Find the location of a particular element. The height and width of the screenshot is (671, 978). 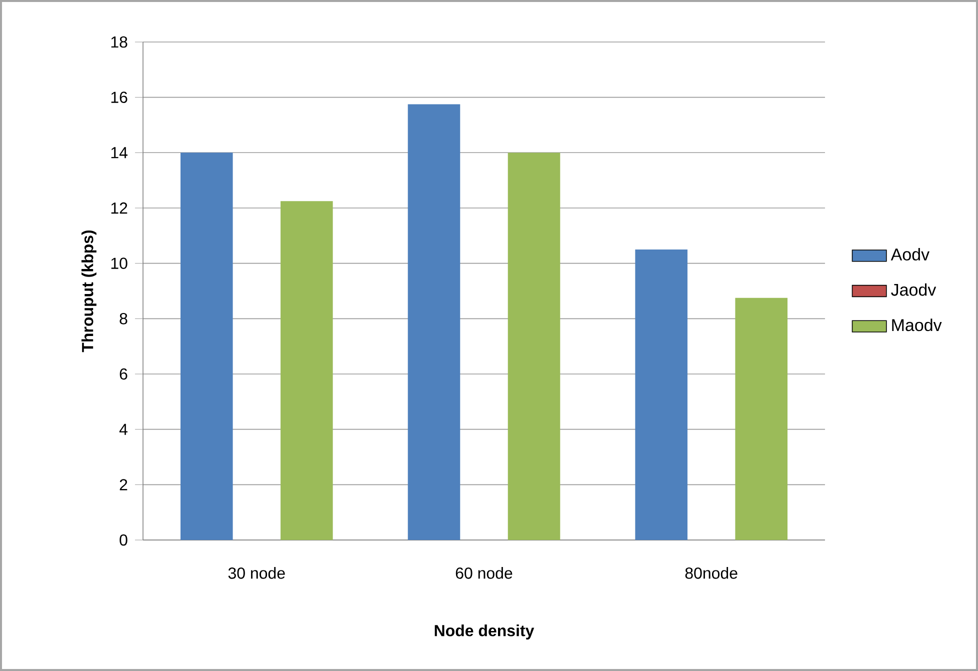

y-tick-label: 18 is located at coordinates (119, 42).